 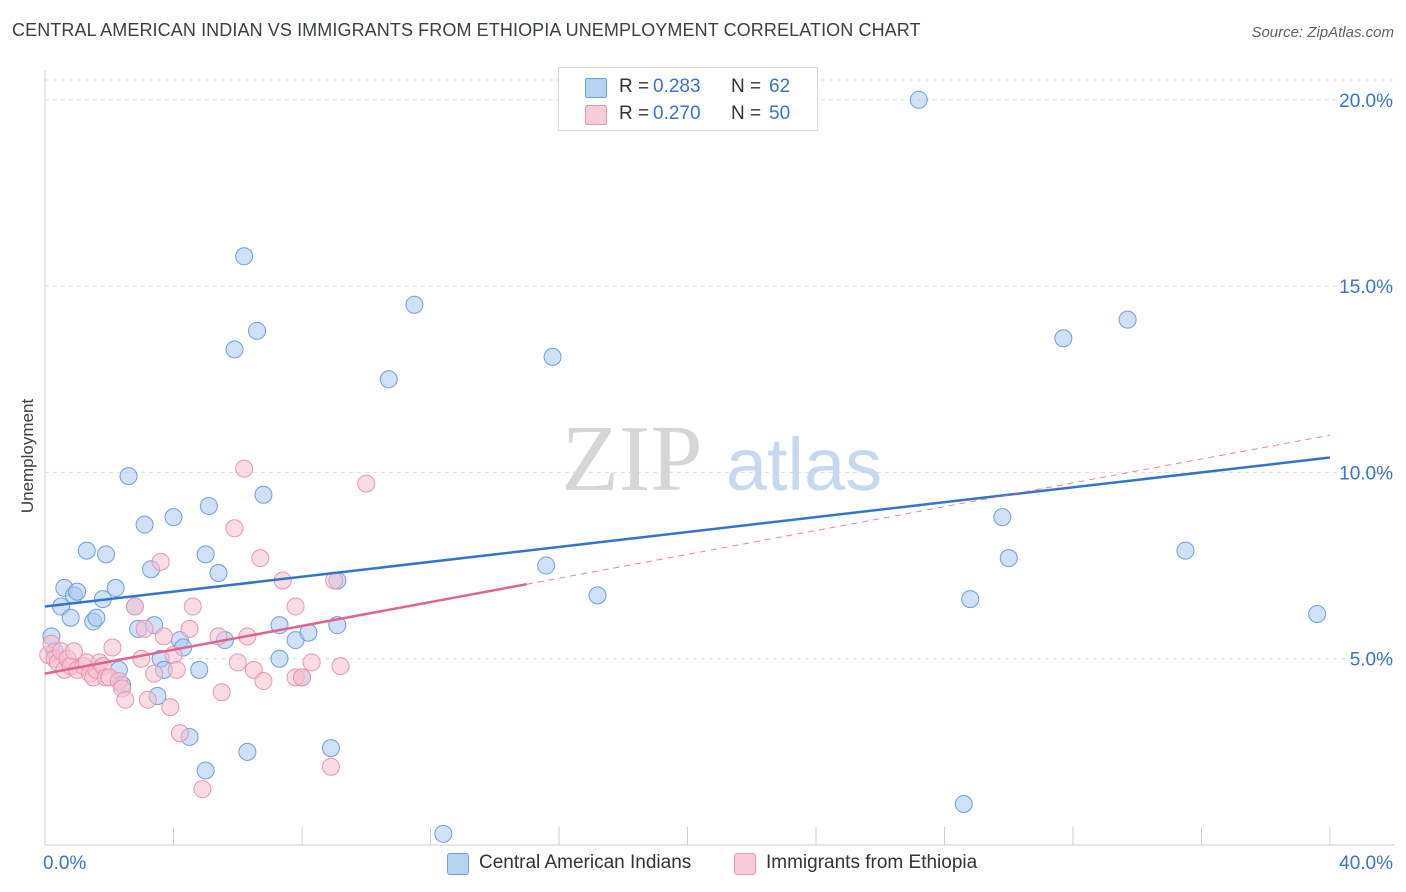 I want to click on correlation-legend: R = 0.283 N = 62 R = 0.270 N = 50, so click(x=688, y=99).